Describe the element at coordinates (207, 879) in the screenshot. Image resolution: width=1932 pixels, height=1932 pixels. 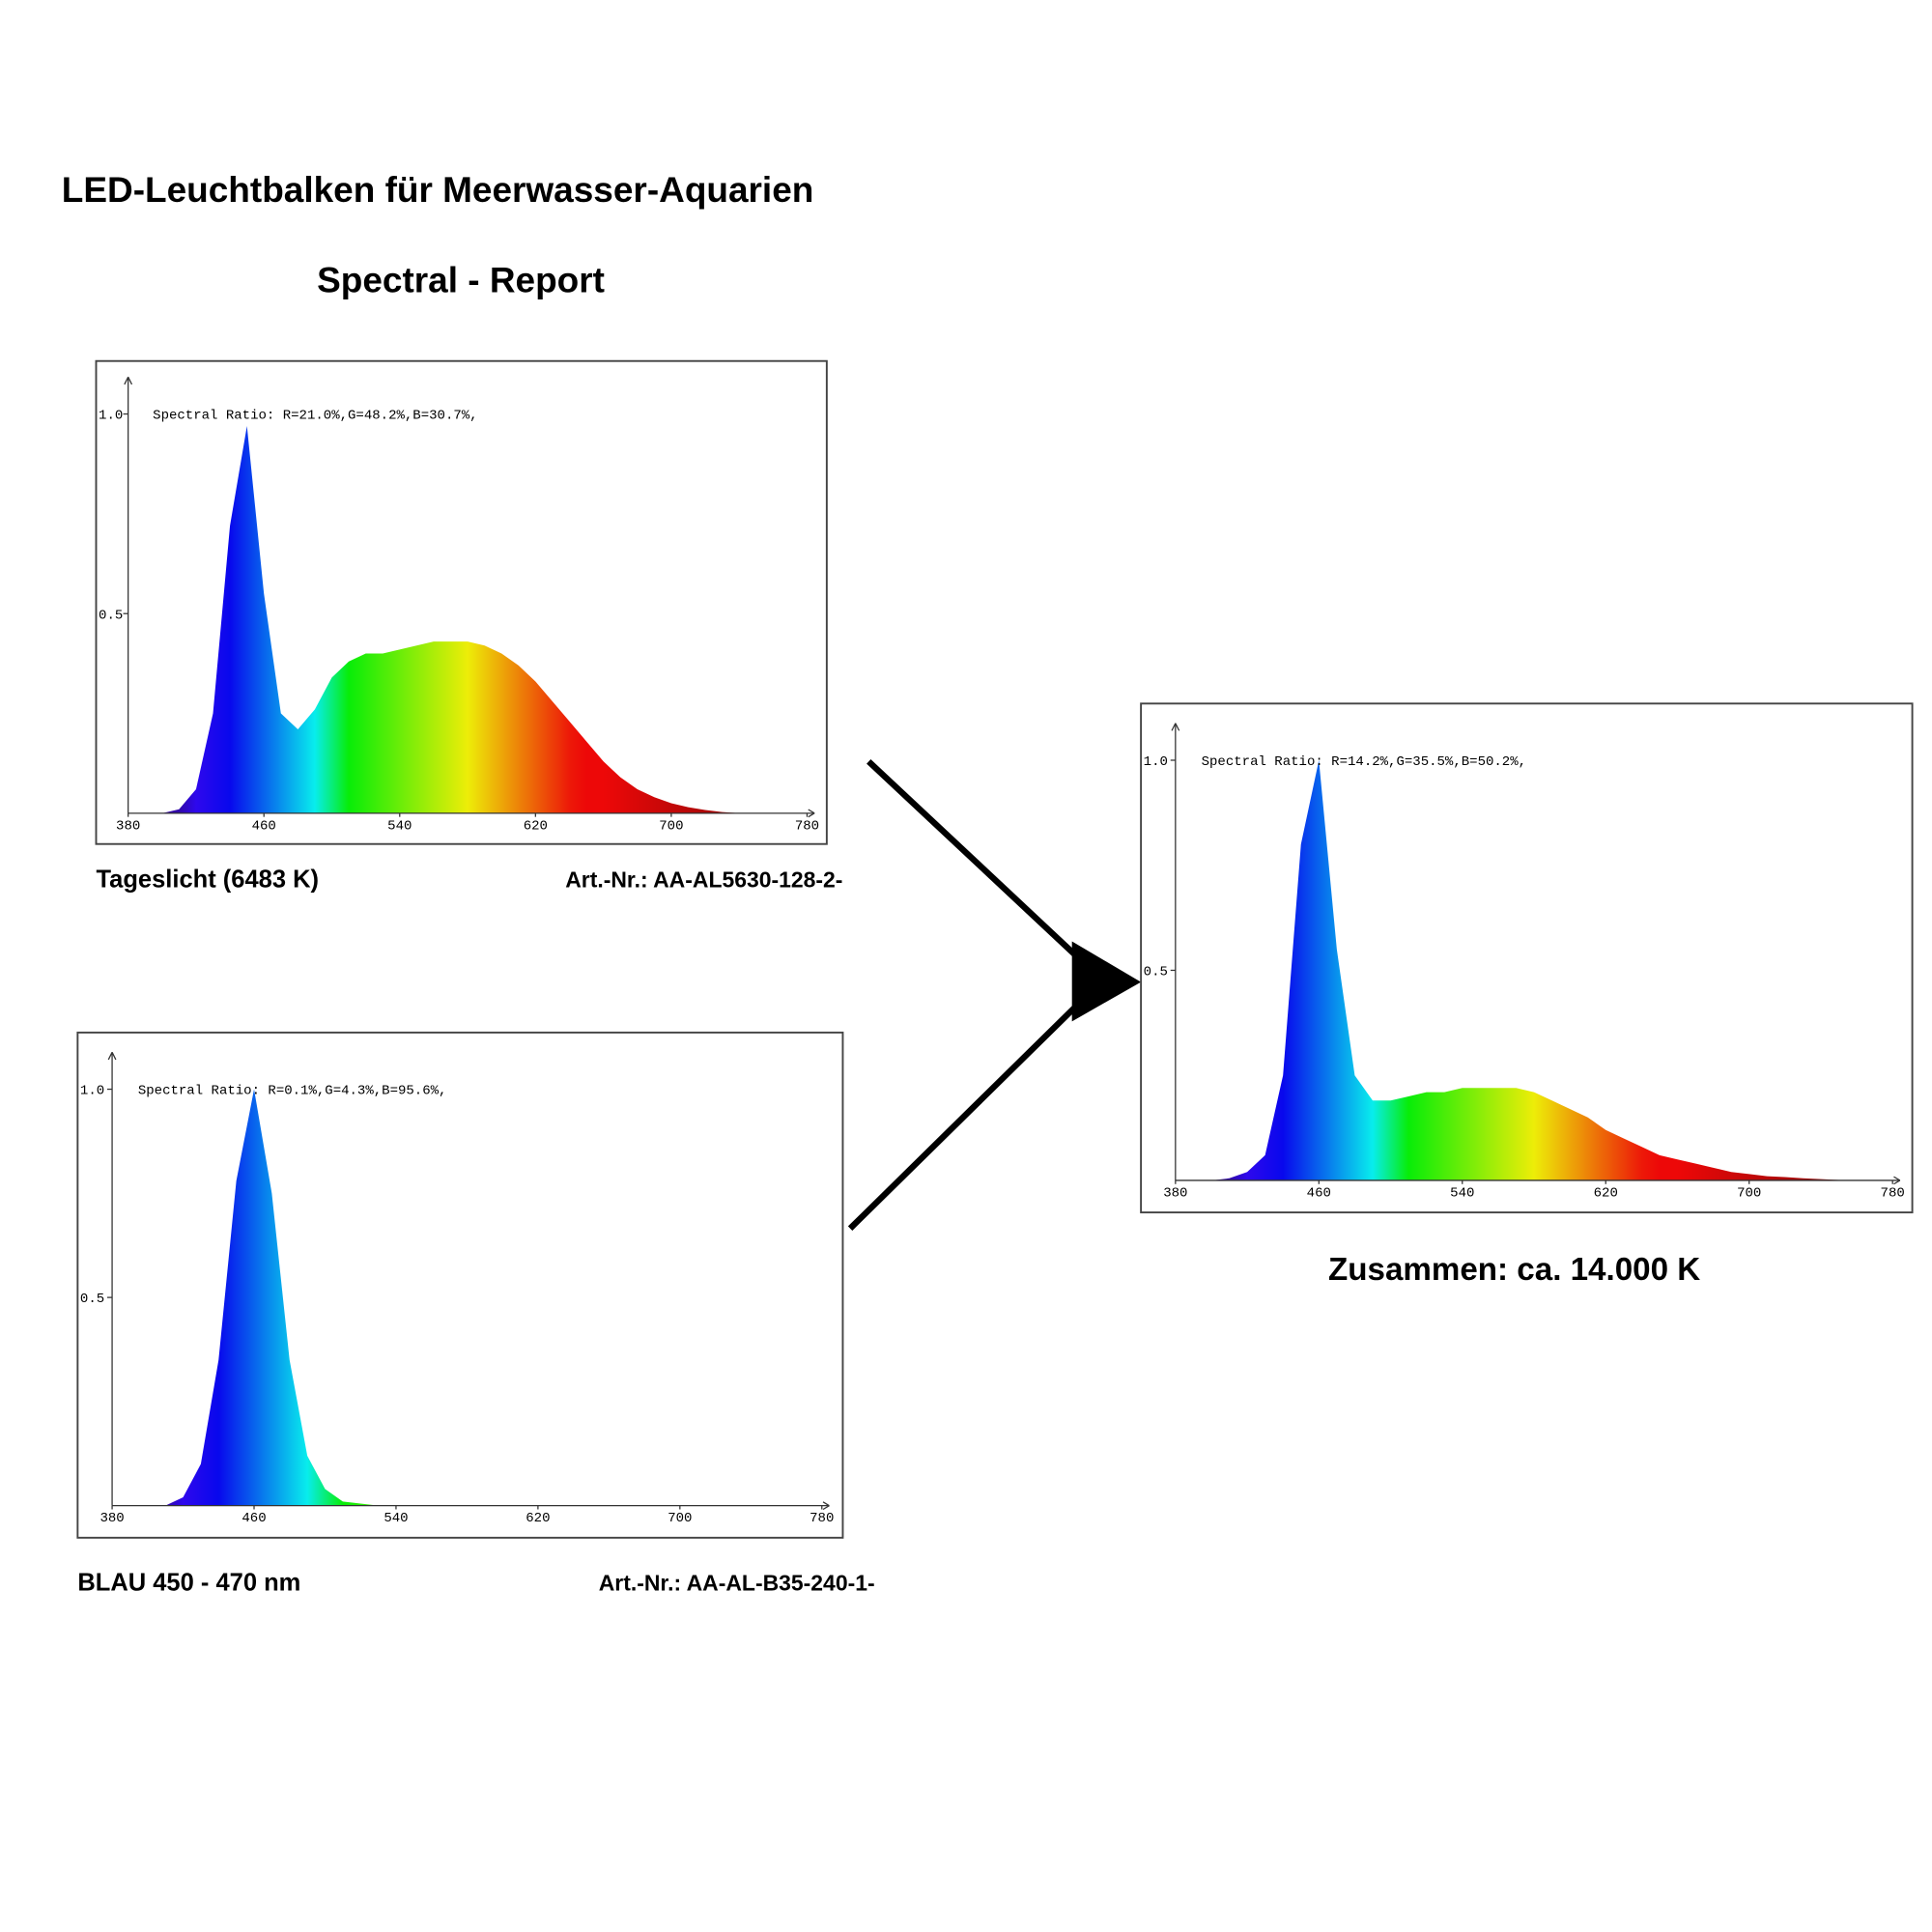
I see `chart-caption: Tageslicht (6483 K)` at that location.